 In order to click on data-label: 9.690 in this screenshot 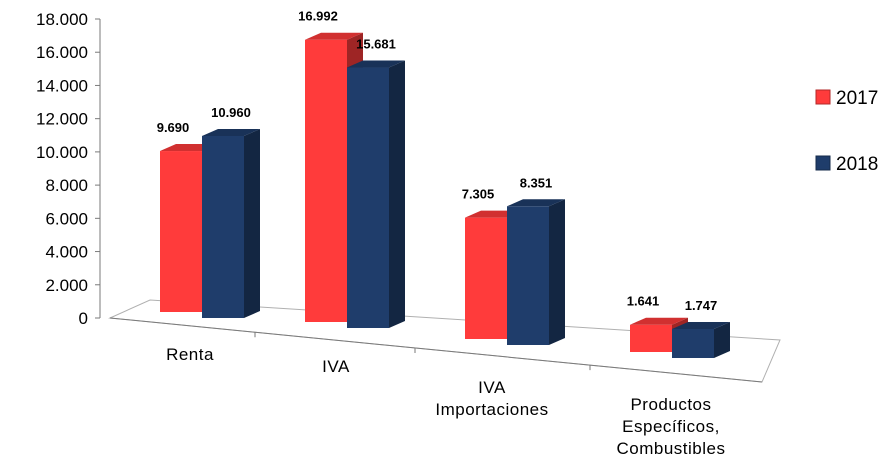, I will do `click(173, 127)`.